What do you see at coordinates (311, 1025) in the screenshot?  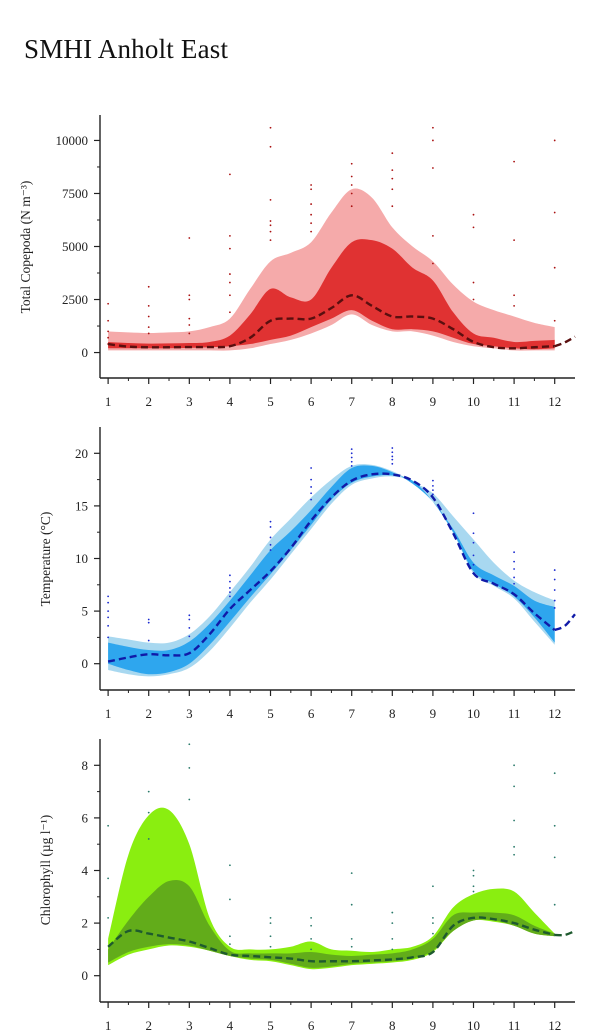 I see `chlorophyll-x-tick-label: 6` at bounding box center [311, 1025].